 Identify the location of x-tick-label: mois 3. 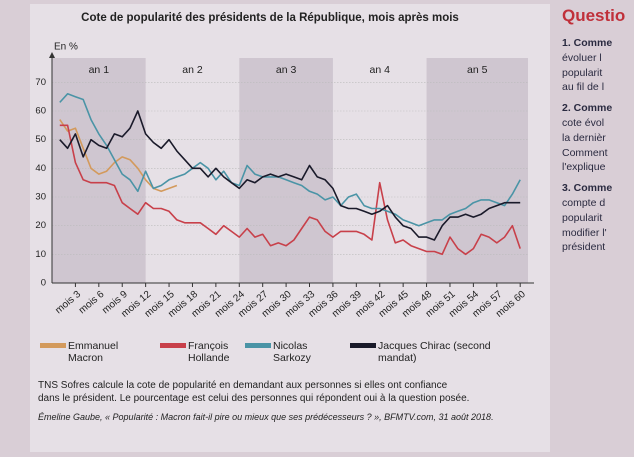
(68, 303).